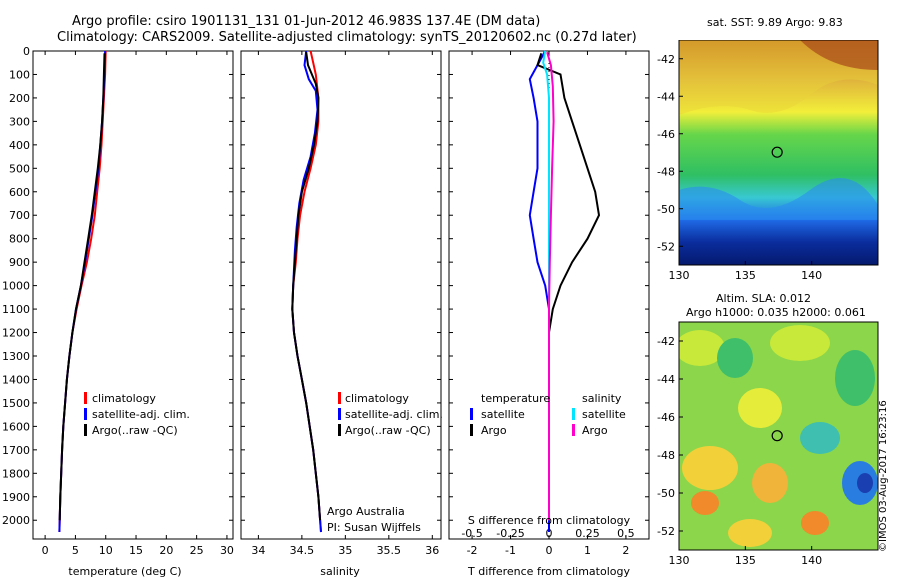  What do you see at coordinates (16, 473) in the screenshot?
I see `y-tick-label: 1800` at bounding box center [16, 473].